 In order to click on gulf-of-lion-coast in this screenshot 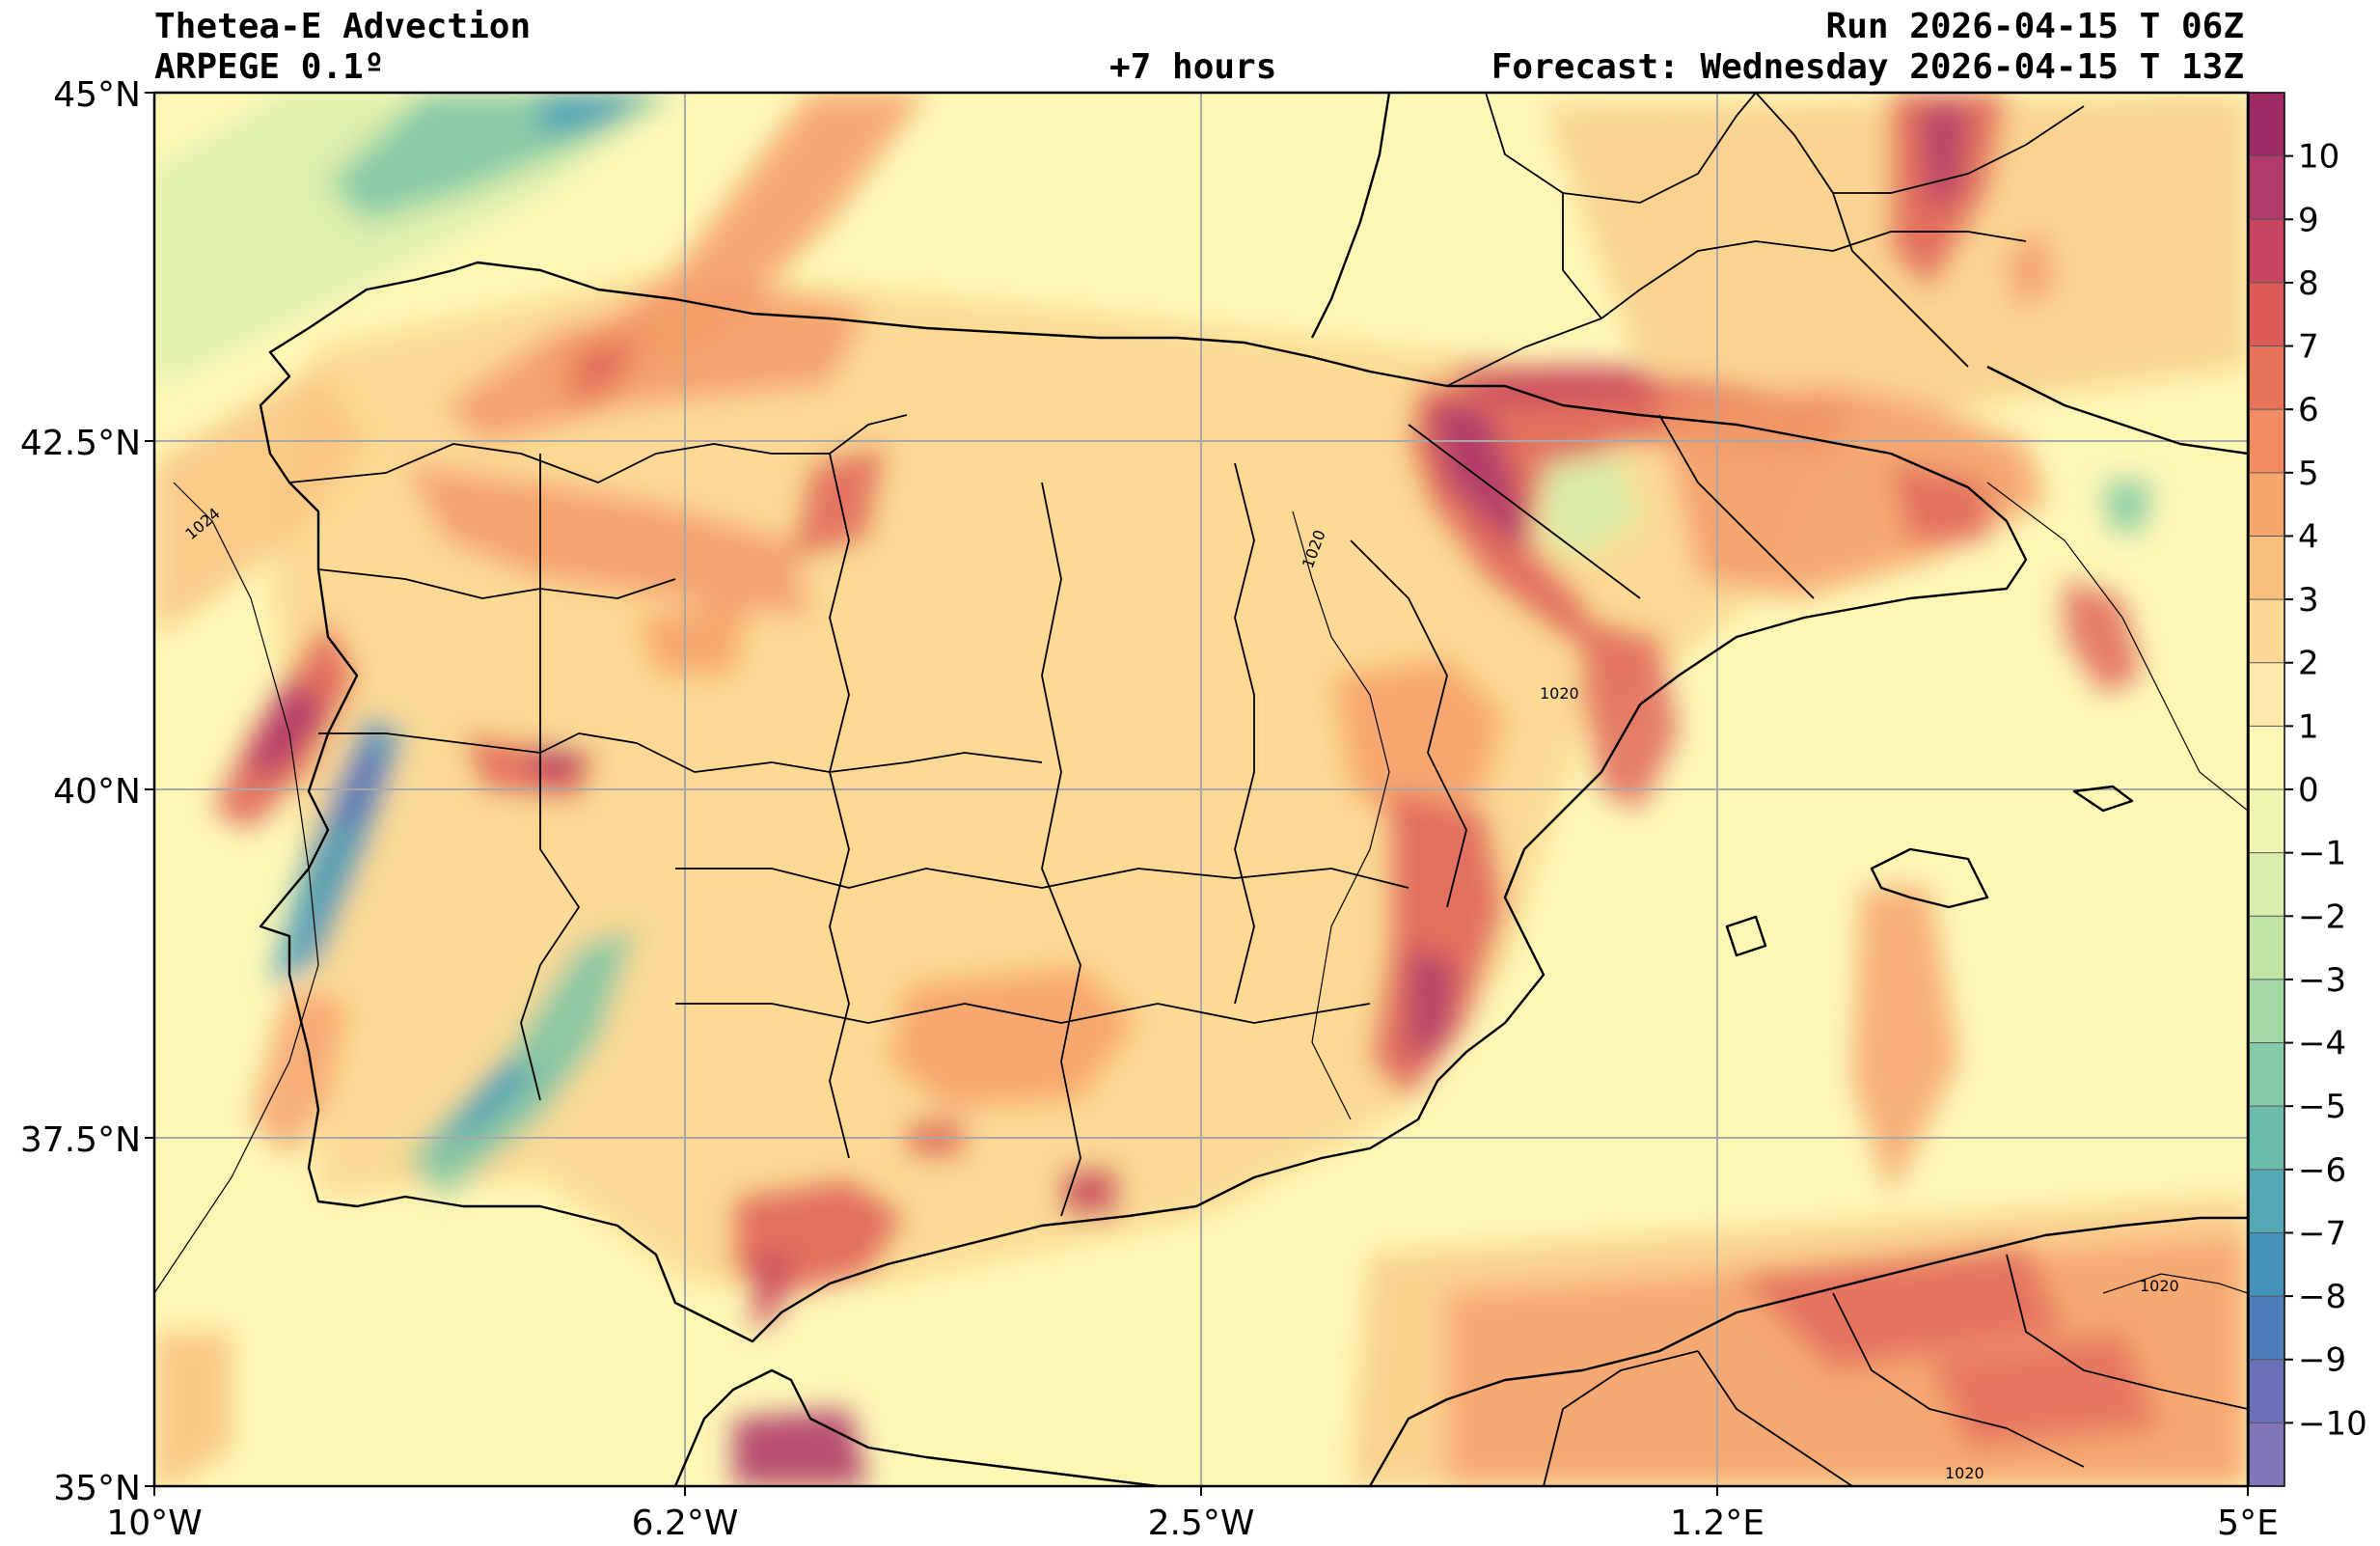, I will do `click(2117, 411)`.